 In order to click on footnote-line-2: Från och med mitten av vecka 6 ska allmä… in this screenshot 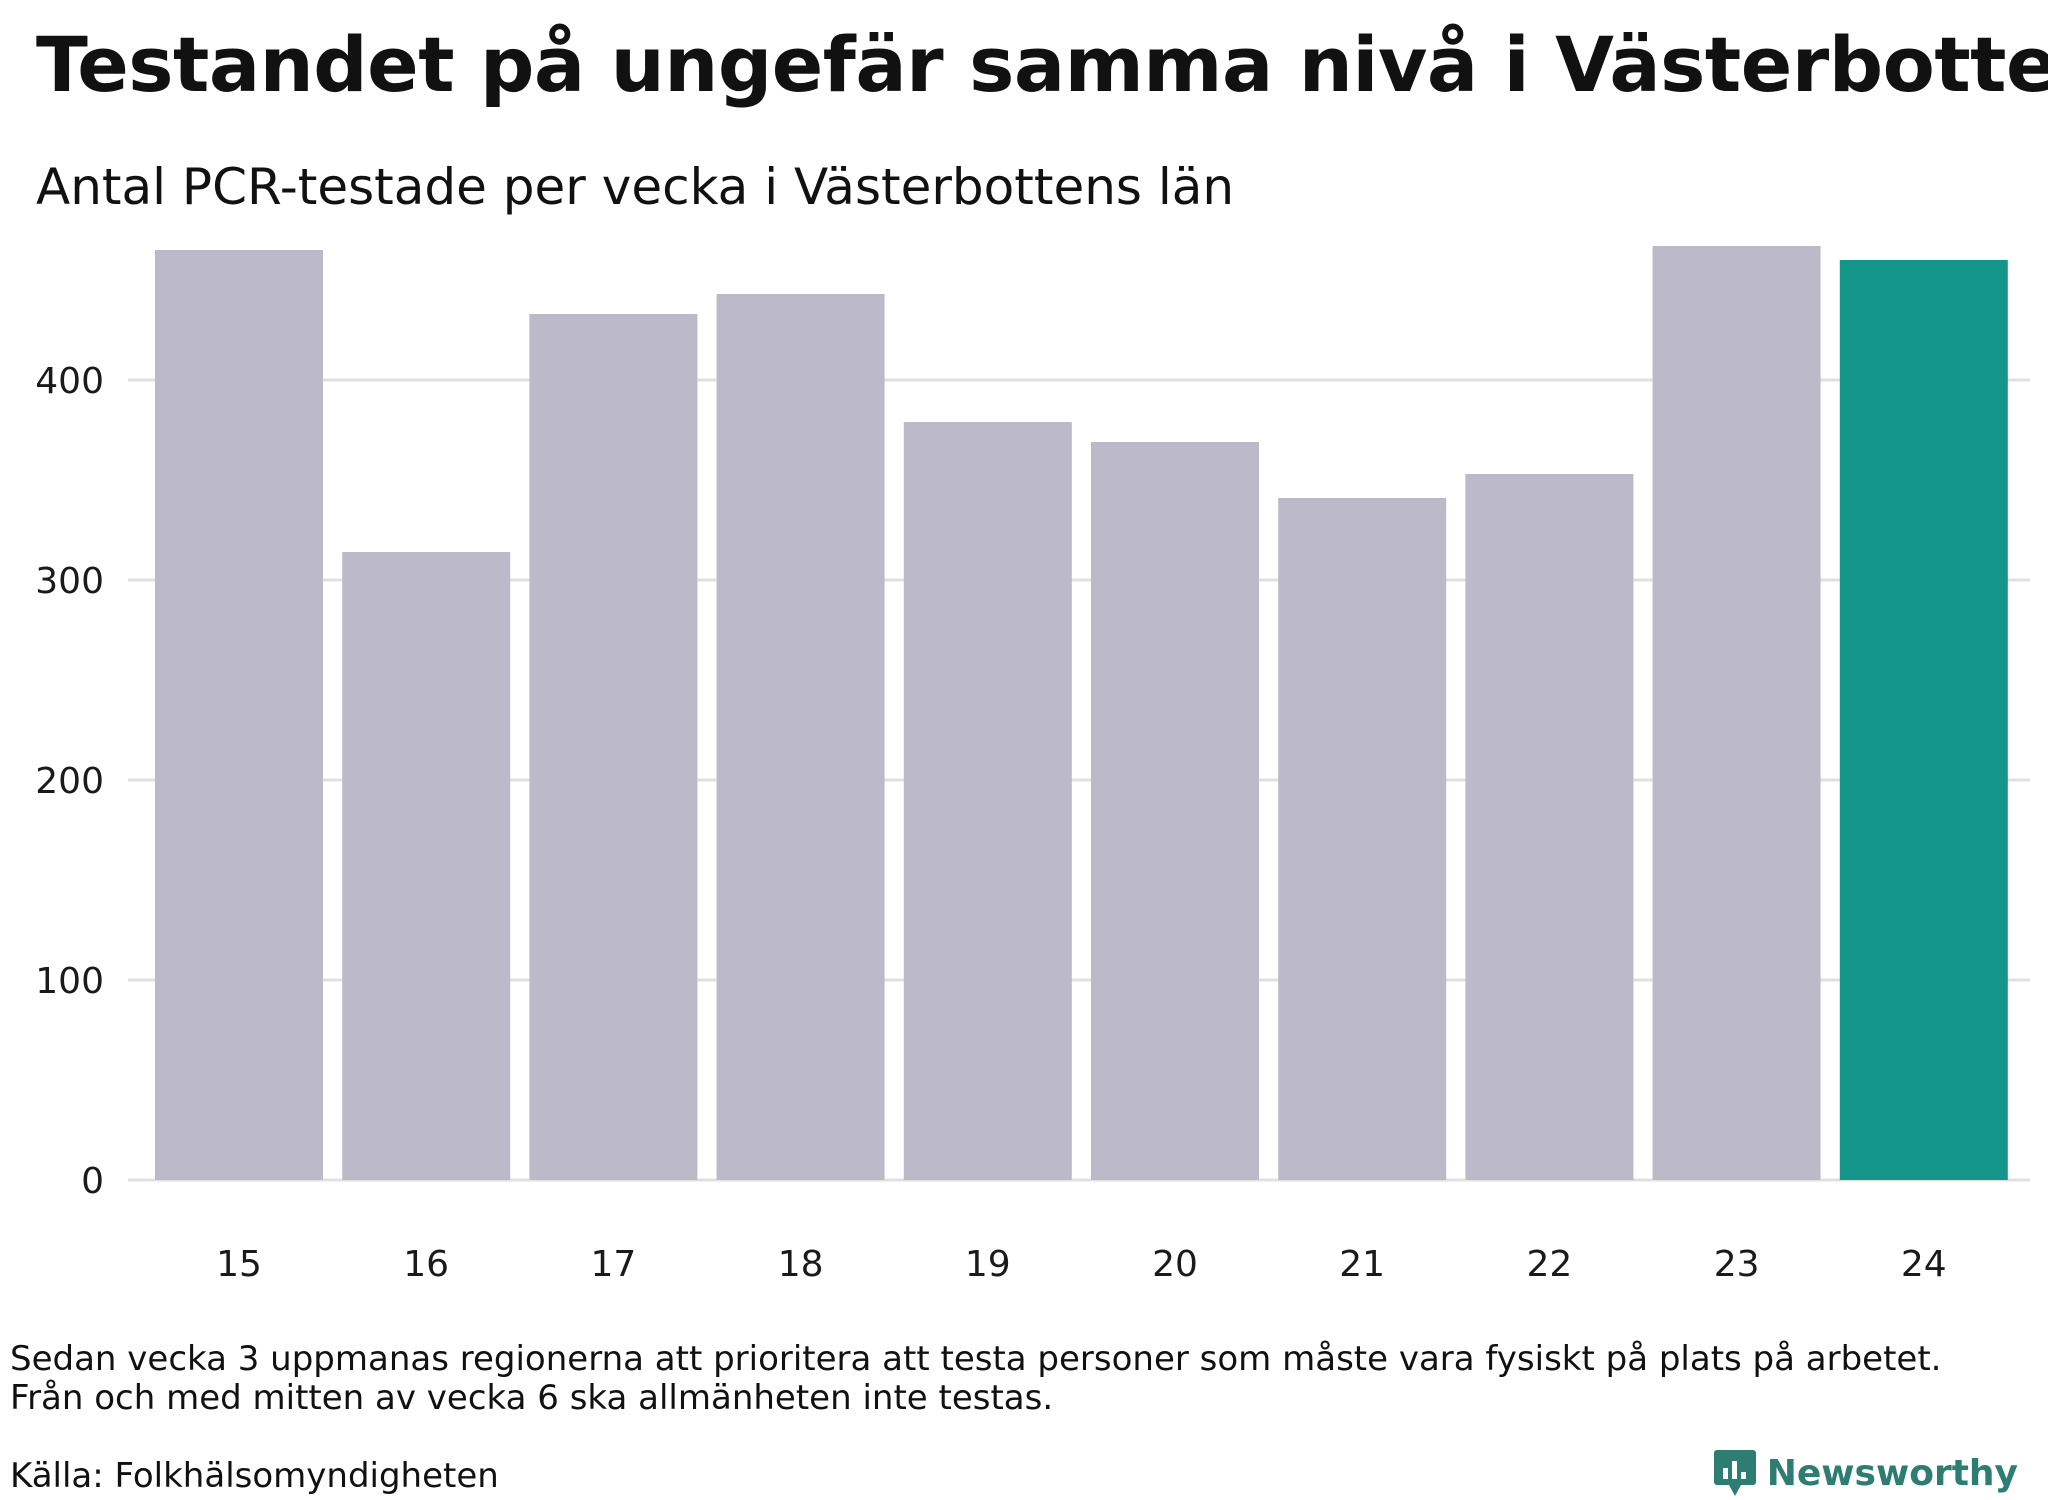, I will do `click(532, 1398)`.